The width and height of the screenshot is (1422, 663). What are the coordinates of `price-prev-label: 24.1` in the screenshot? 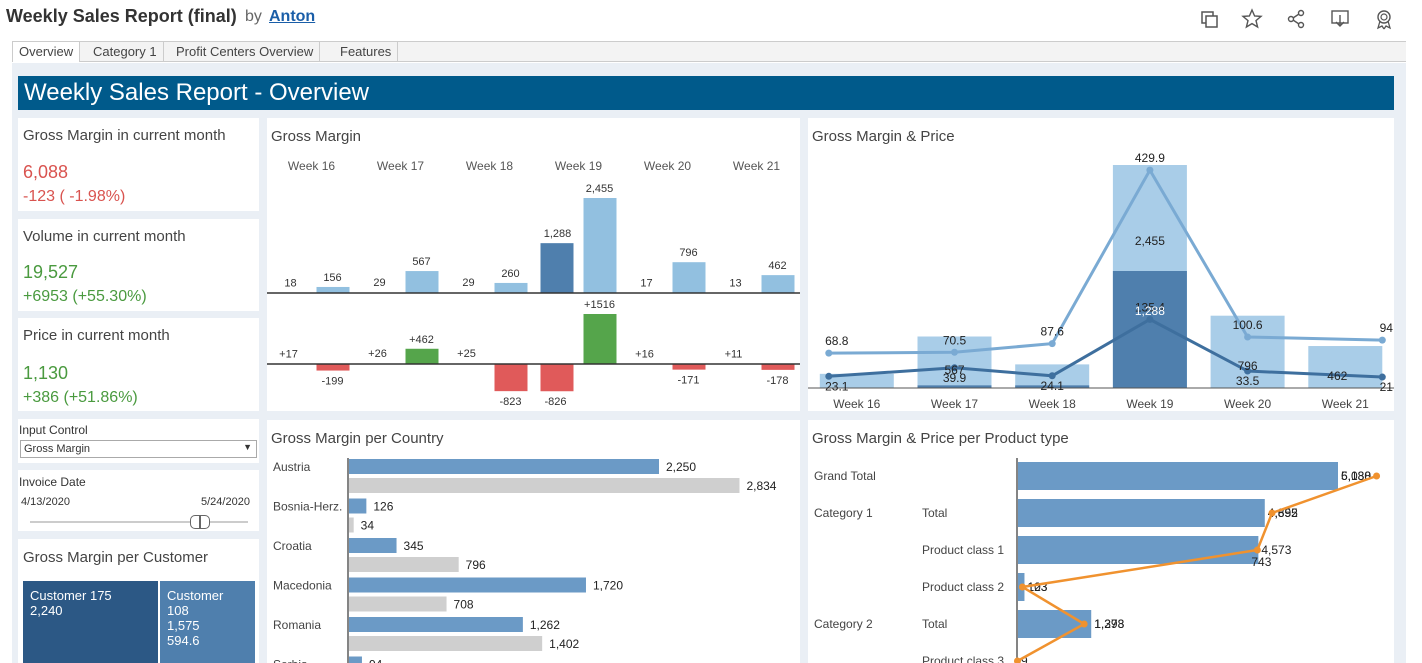 It's located at (1053, 386).